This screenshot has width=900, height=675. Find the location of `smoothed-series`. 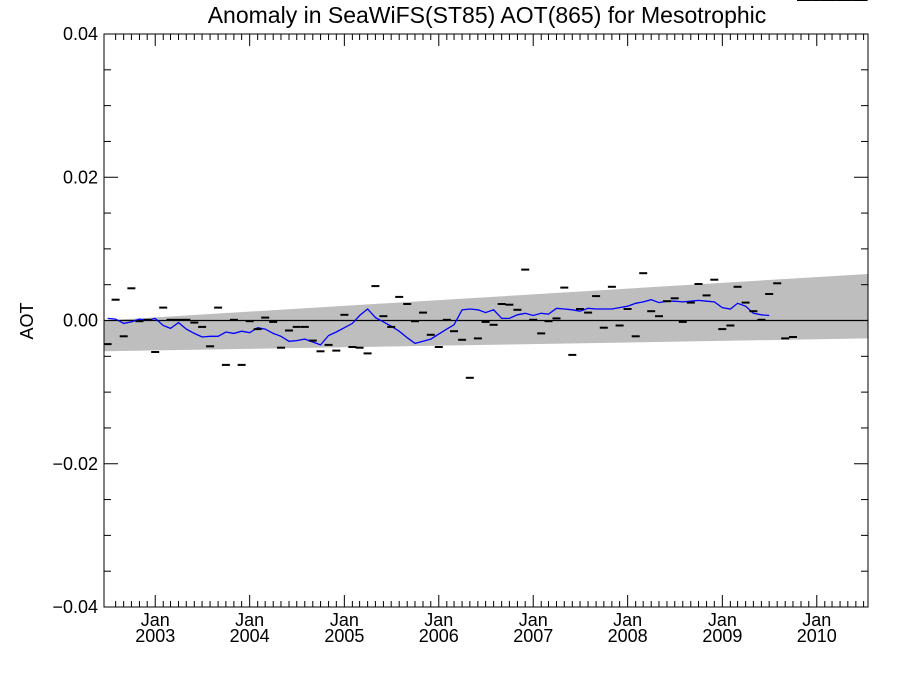

smoothed-series is located at coordinates (438, 322).